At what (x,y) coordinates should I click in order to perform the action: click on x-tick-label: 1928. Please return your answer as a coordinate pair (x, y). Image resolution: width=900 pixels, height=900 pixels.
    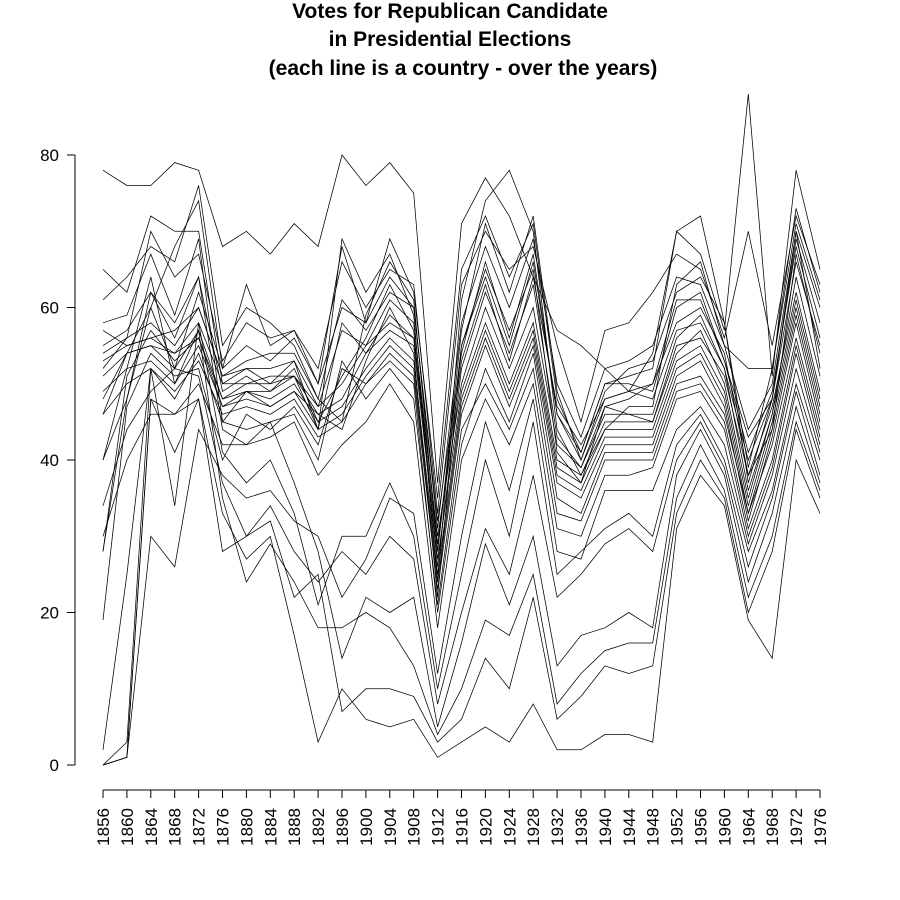
    Looking at the image, I should click on (533, 827).